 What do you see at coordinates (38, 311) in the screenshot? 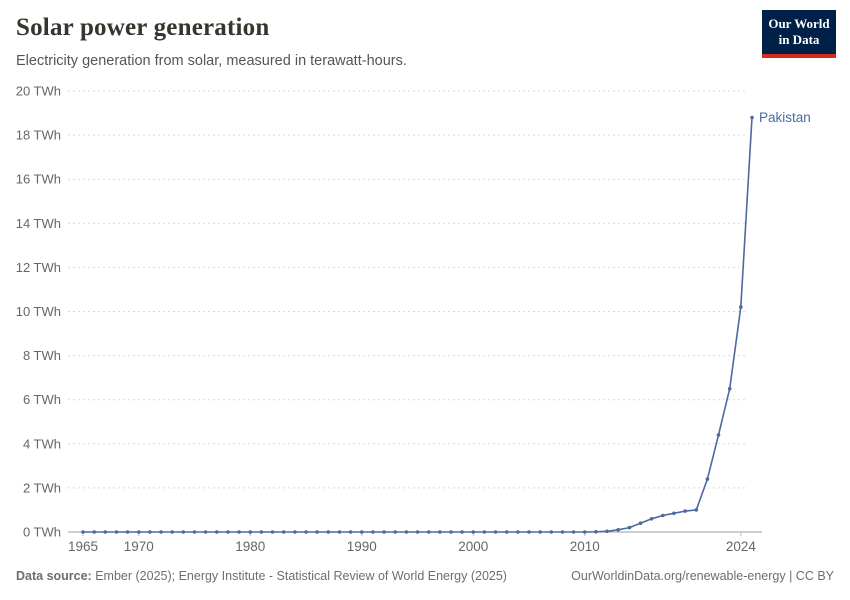
I see `y-tick-label: 10 TWh` at bounding box center [38, 311].